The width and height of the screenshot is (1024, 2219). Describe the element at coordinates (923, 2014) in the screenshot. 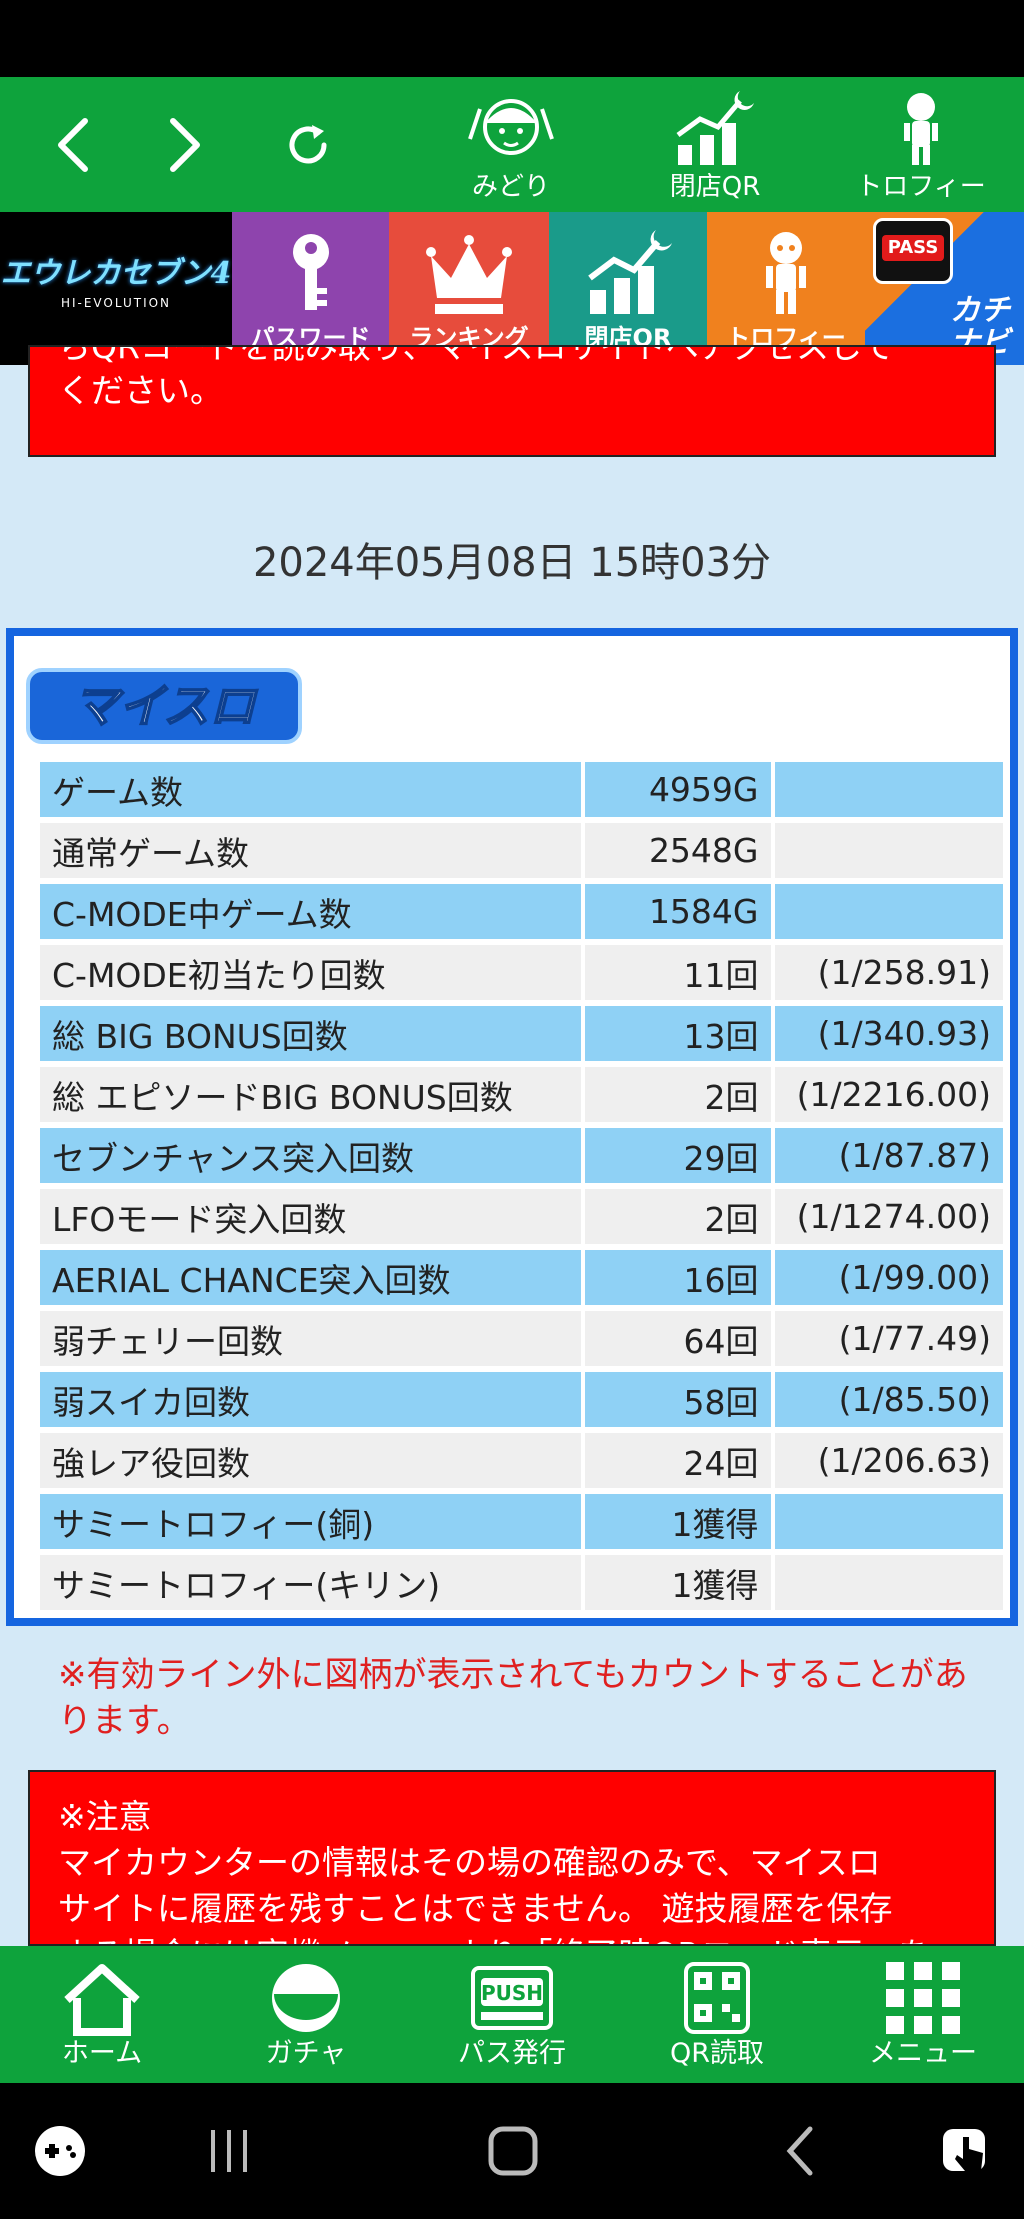

I see `bottom-nav-menu: メニュー` at that location.